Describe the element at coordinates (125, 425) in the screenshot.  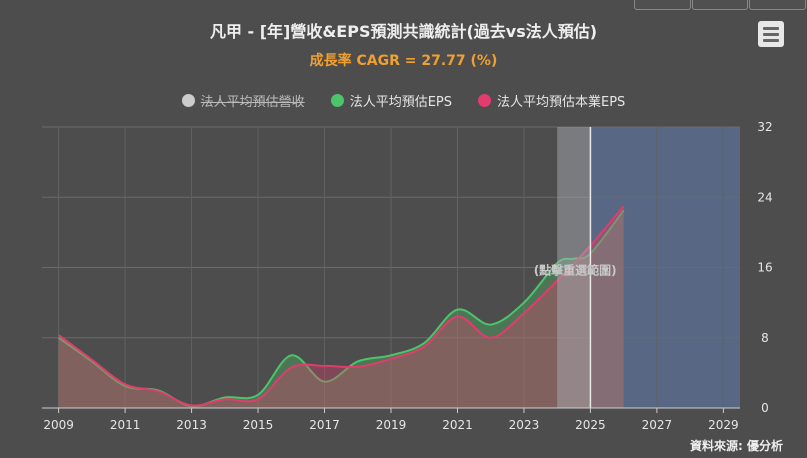
I see `x-tick-label: 2011` at that location.